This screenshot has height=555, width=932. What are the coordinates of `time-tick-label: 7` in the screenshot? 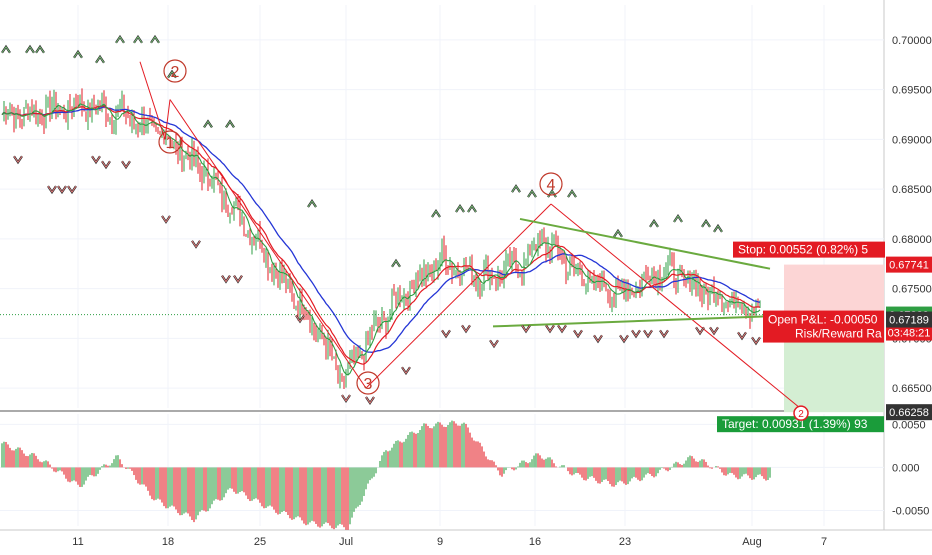 It's located at (824, 542).